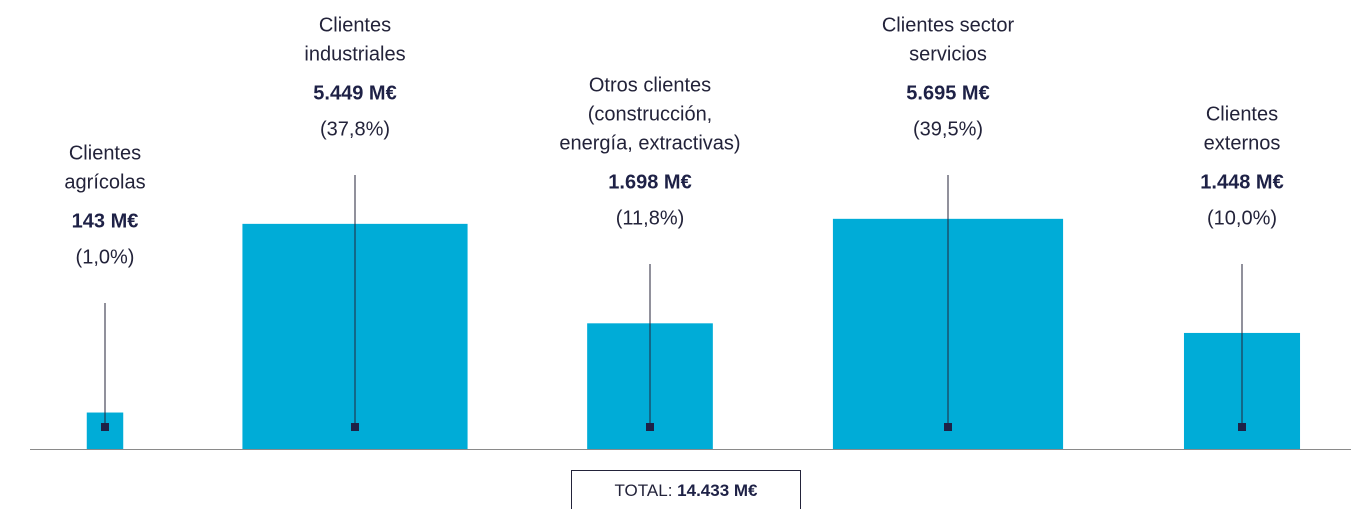 This screenshot has height=509, width=1351. I want to click on share-label: (37,8%), so click(355, 129).